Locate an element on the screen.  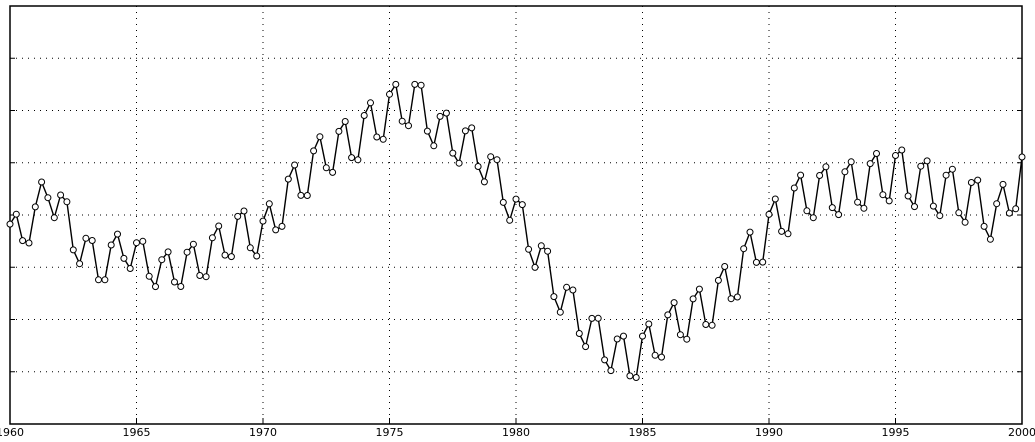
x-tick-label: 1985 is located at coordinates (643, 432).